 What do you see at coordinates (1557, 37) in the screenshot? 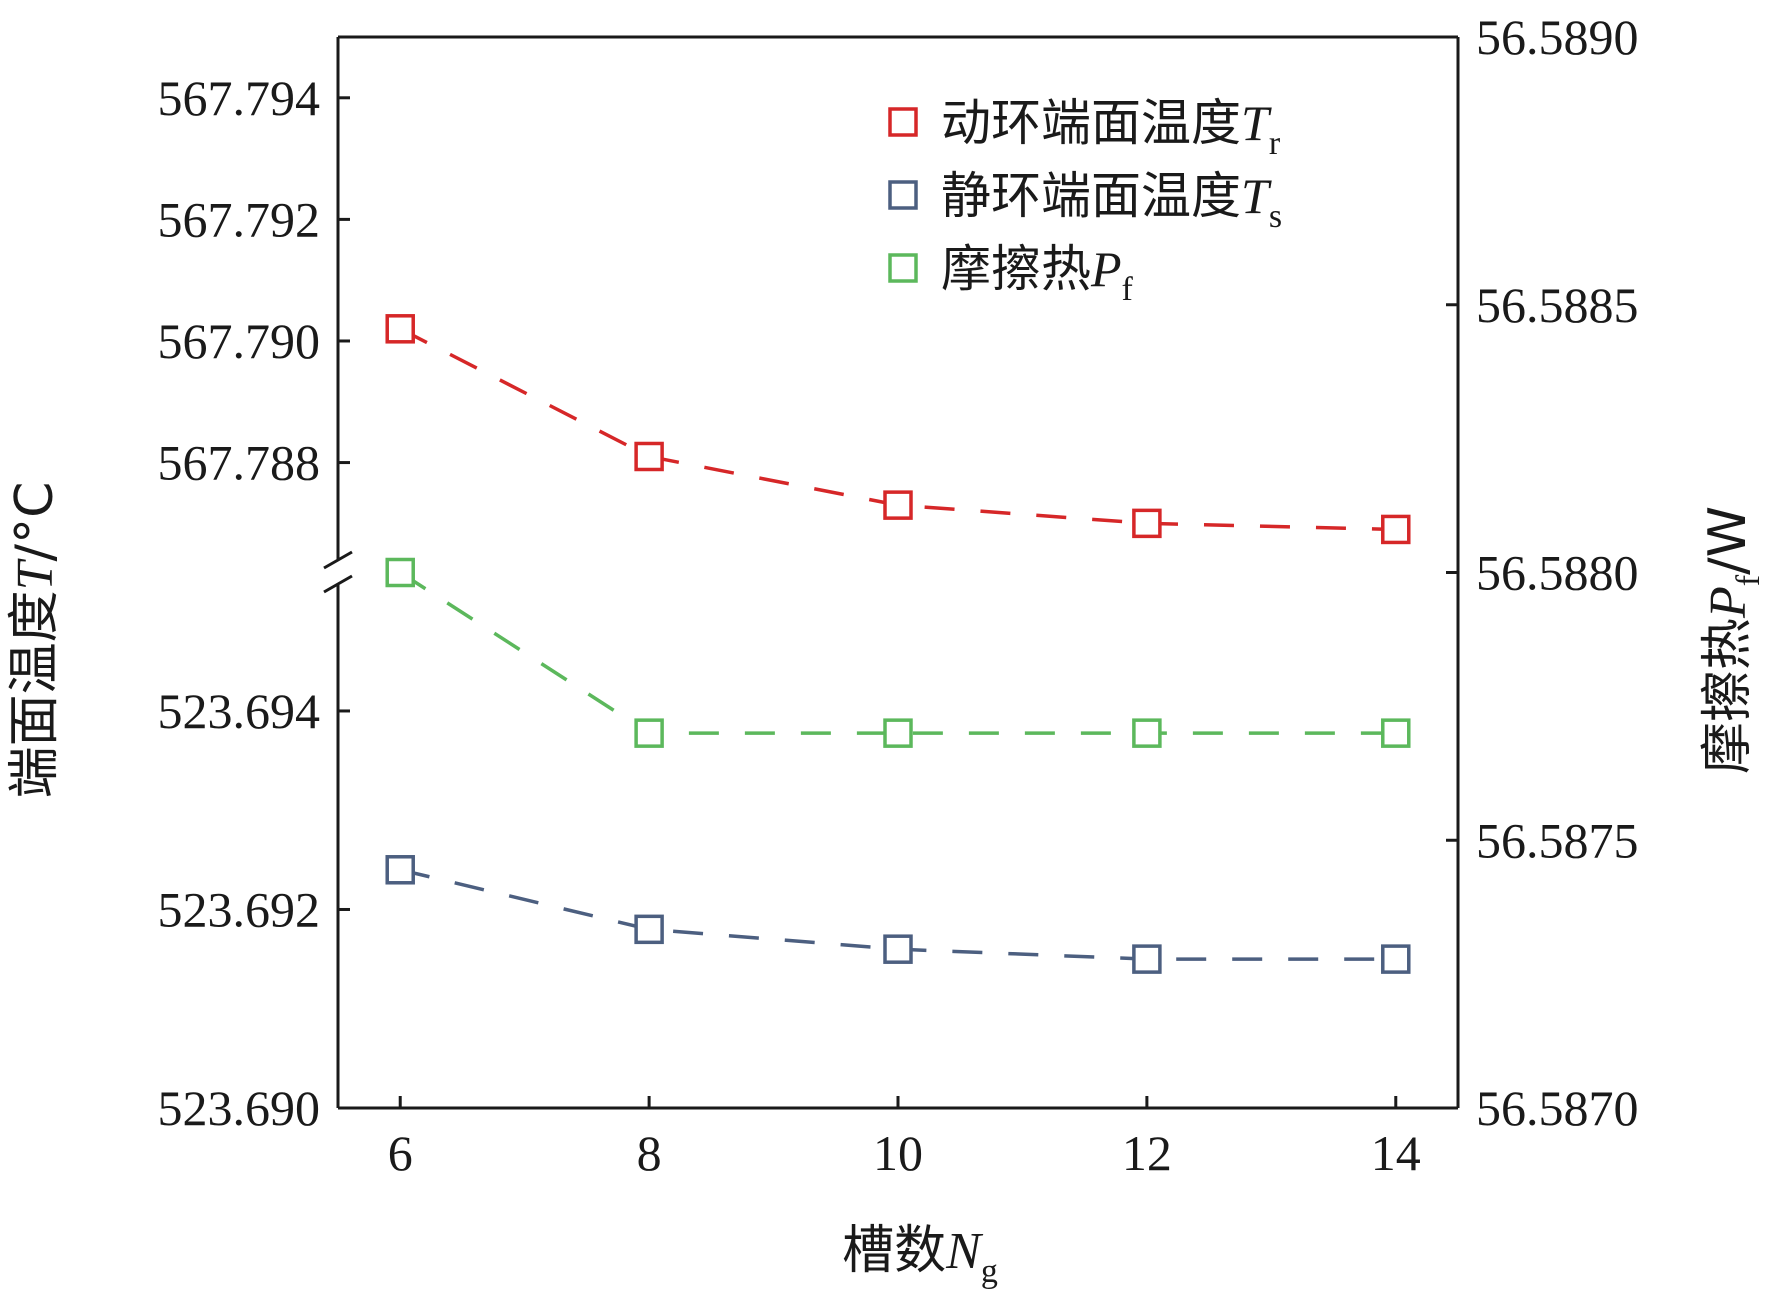
I see `right-tick-label: 56.5890` at bounding box center [1557, 37].